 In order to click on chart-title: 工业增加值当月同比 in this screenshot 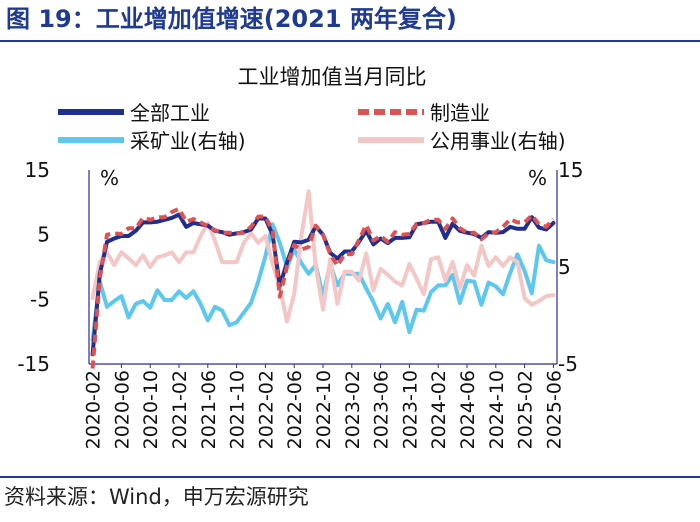, I will do `click(332, 77)`.